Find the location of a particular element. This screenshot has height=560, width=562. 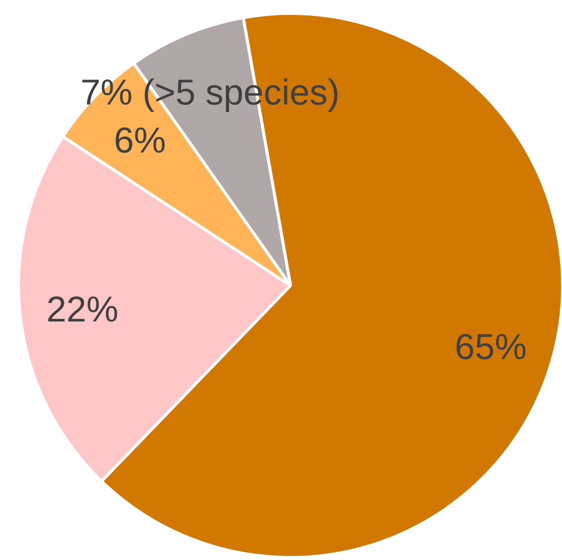

data-label: 6% is located at coordinates (140, 140).